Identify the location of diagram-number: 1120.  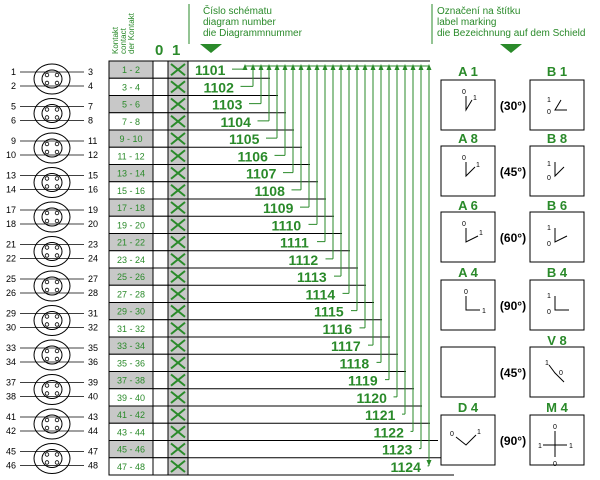
(372, 398).